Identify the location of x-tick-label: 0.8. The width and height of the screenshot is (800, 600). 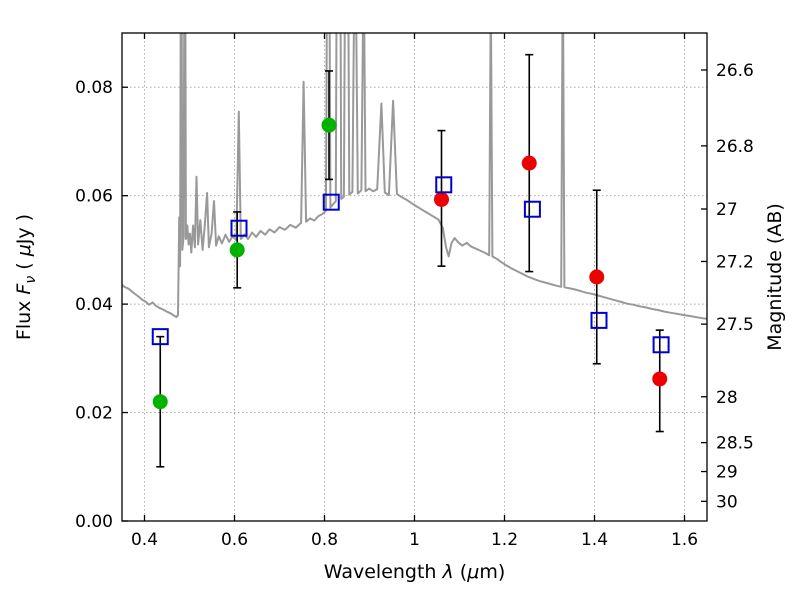
(324, 540).